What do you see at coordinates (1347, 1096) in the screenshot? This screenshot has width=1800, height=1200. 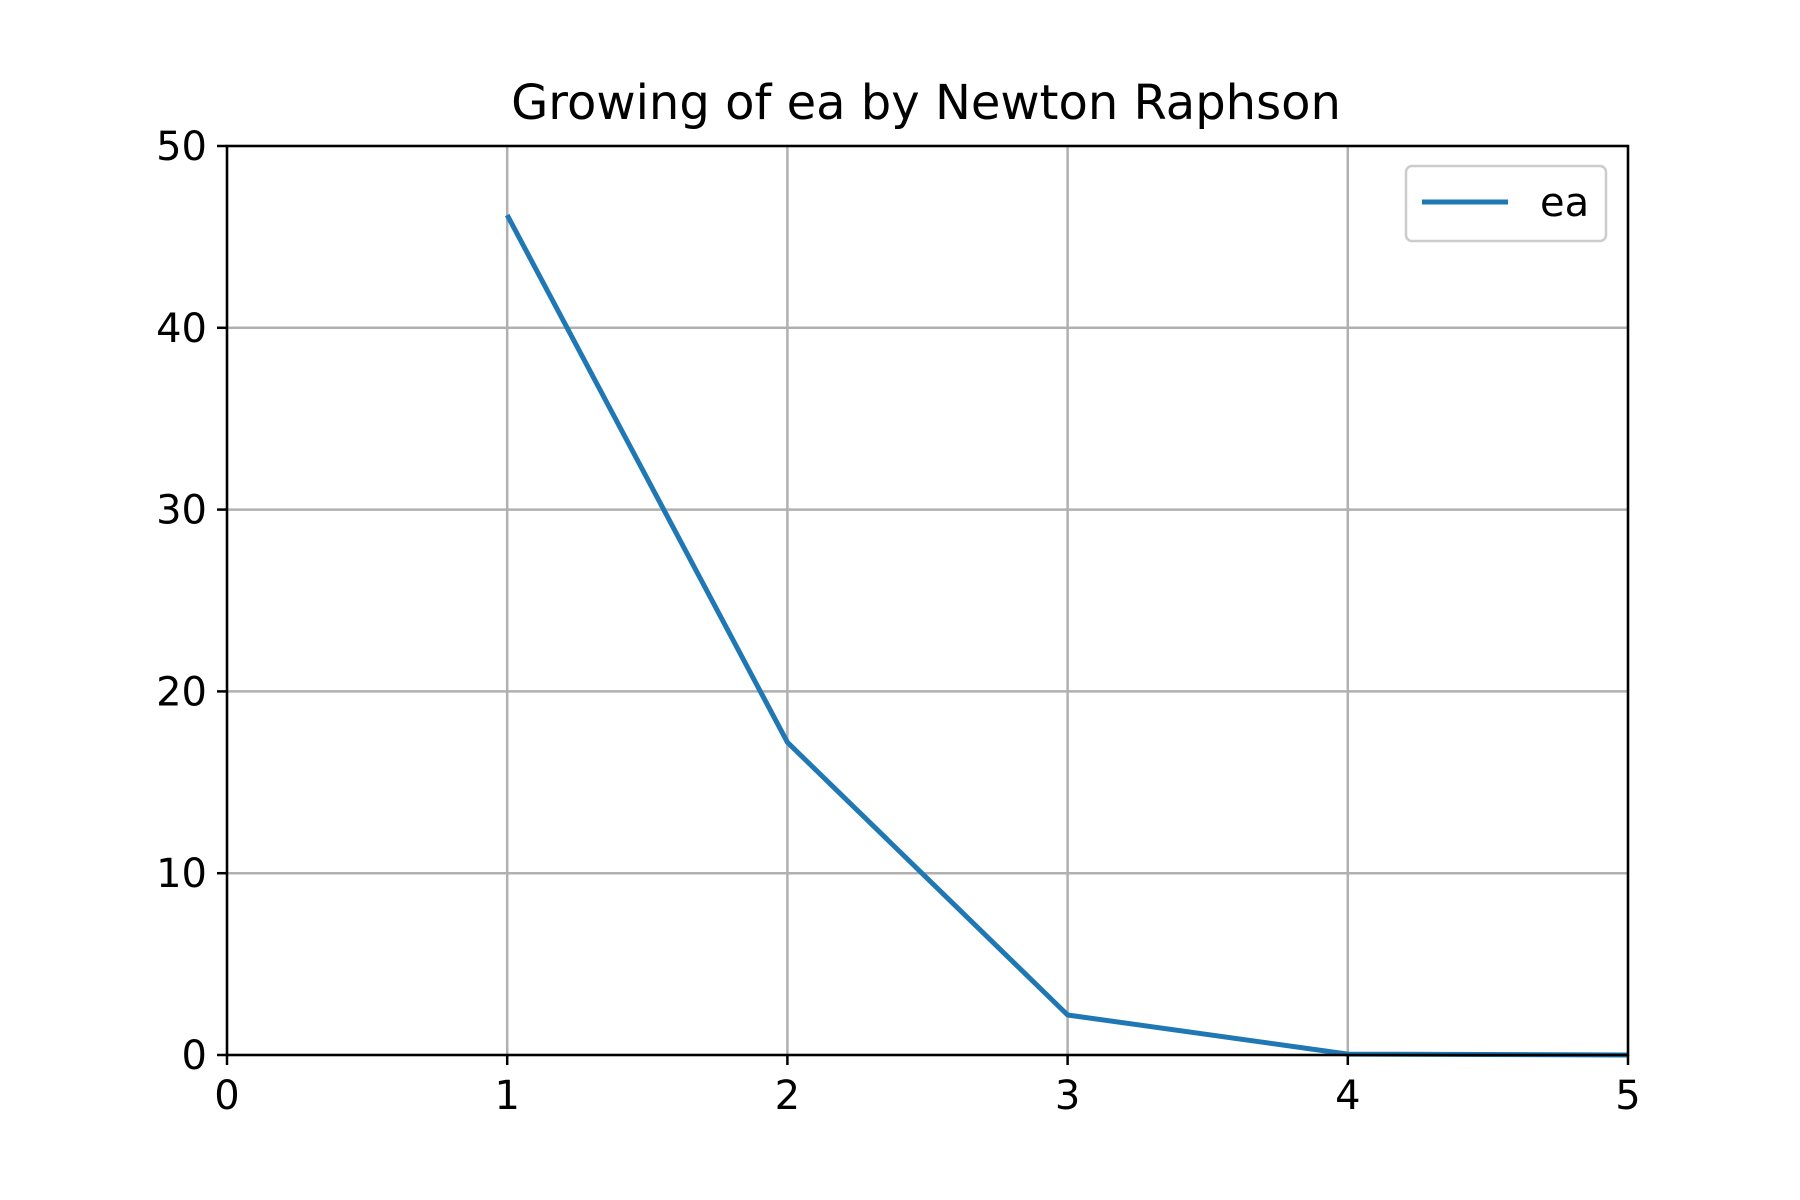 I see `x-tick-label: 4` at bounding box center [1347, 1096].